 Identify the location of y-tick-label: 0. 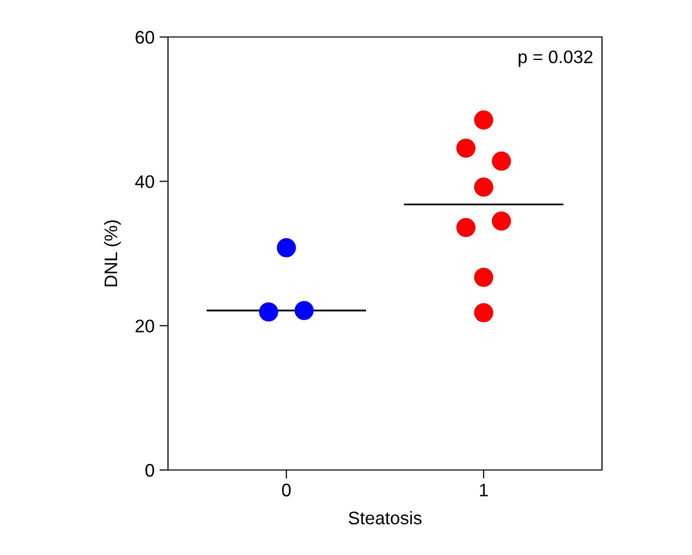
(149, 470).